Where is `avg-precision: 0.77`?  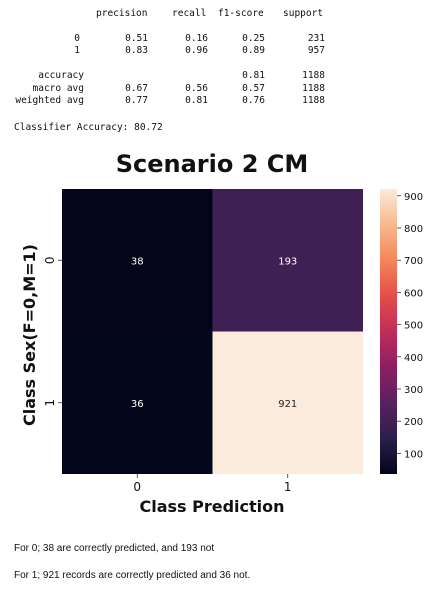
avg-precision: 0.77 is located at coordinates (136, 100).